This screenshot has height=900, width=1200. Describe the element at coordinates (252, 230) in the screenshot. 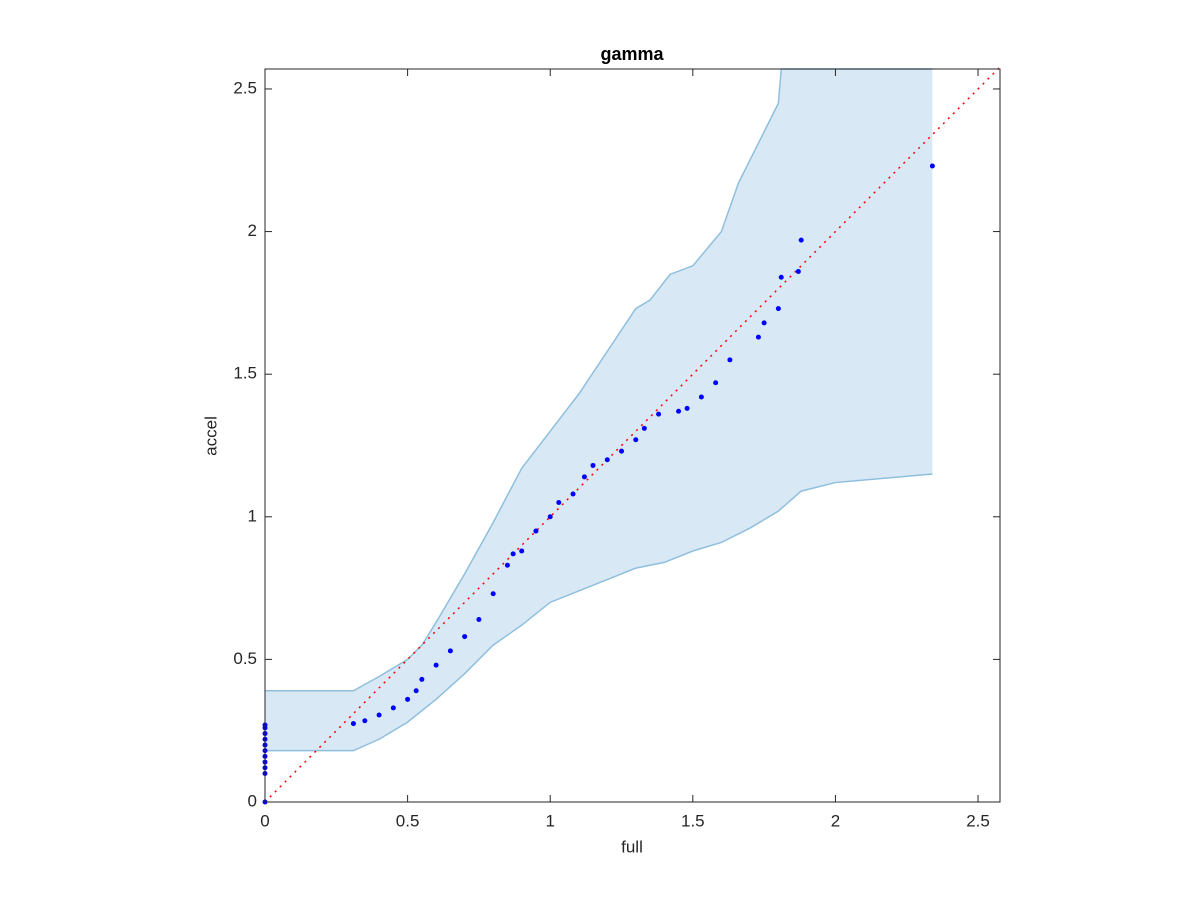

I see `y-tick-label: 2` at that location.